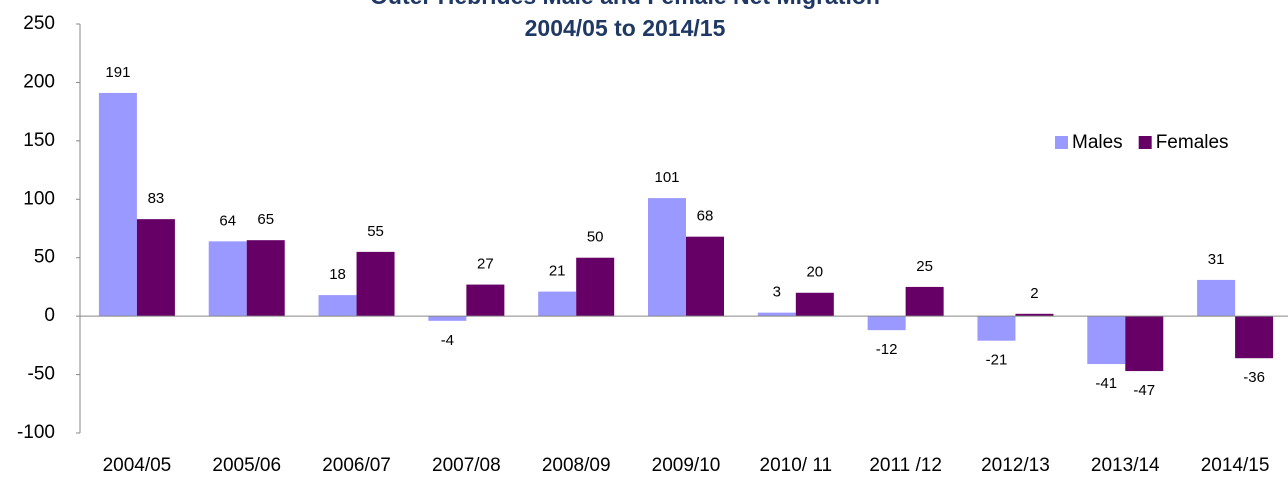  I want to click on y-tick-label: -50, so click(41, 374).